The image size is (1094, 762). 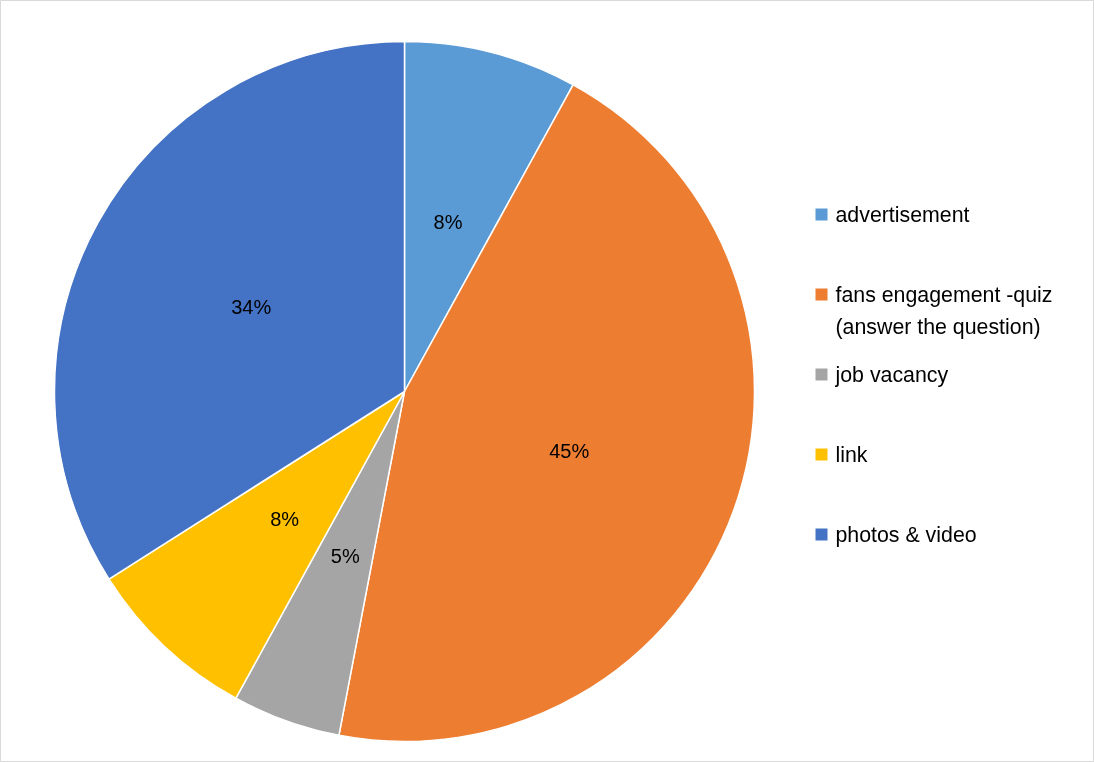 I want to click on legend-label: link, so click(x=851, y=454).